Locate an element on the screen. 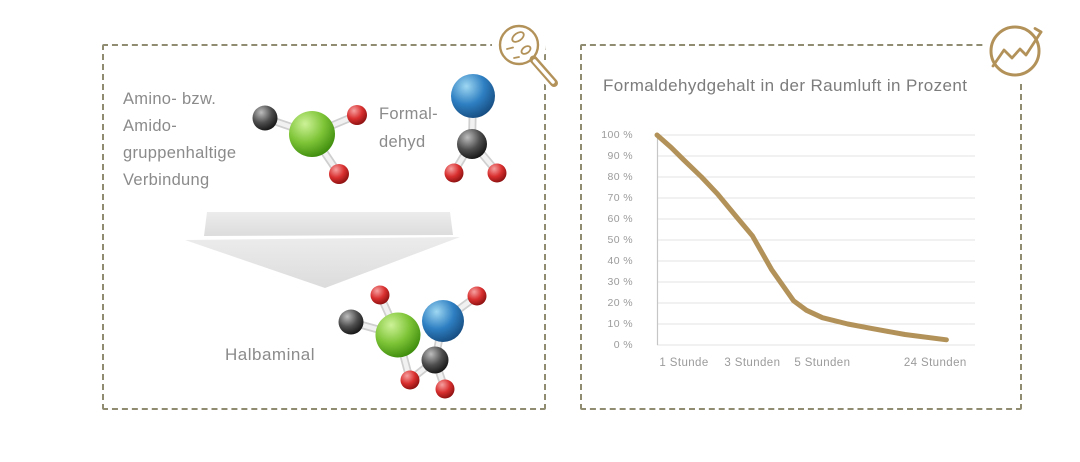 The height and width of the screenshot is (462, 1080). y-tick-label: 60 % is located at coordinates (620, 219).